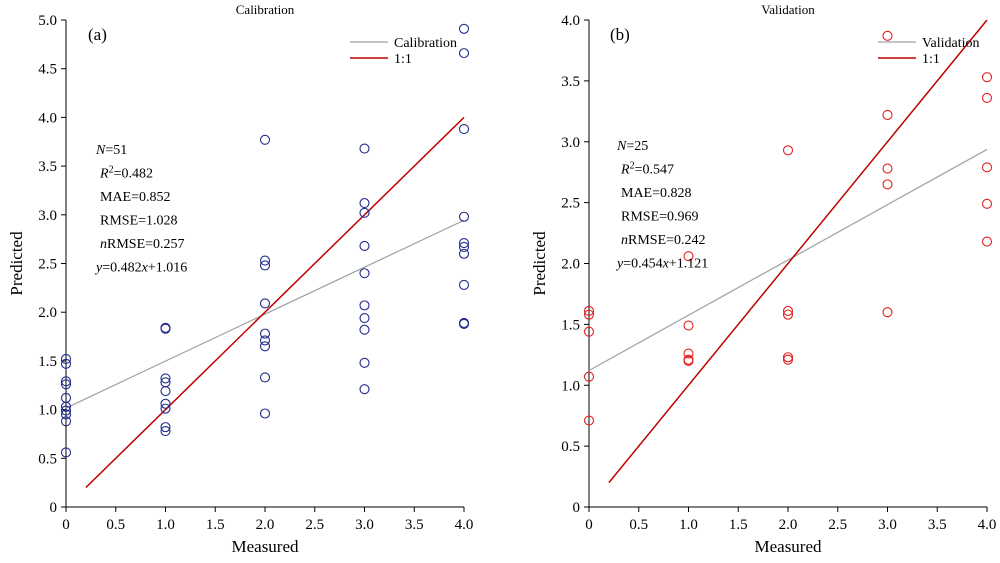 Image resolution: width=1000 pixels, height=563 pixels. Describe the element at coordinates (951, 43) in the screenshot. I see `legend-label-fit: Validation` at that location.